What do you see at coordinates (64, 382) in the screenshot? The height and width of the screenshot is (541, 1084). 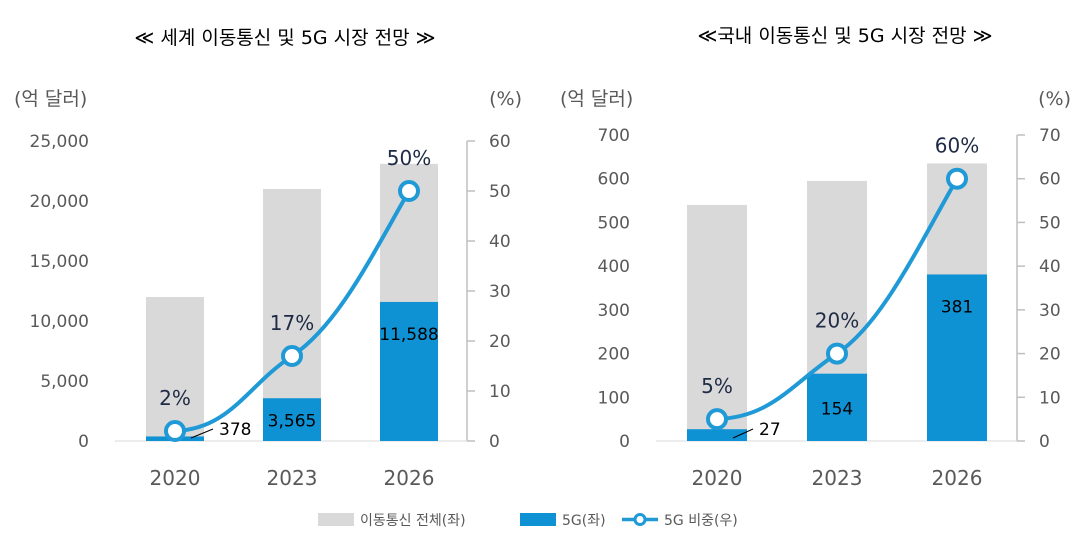 I see `y-tick-label: 5,000` at bounding box center [64, 382].